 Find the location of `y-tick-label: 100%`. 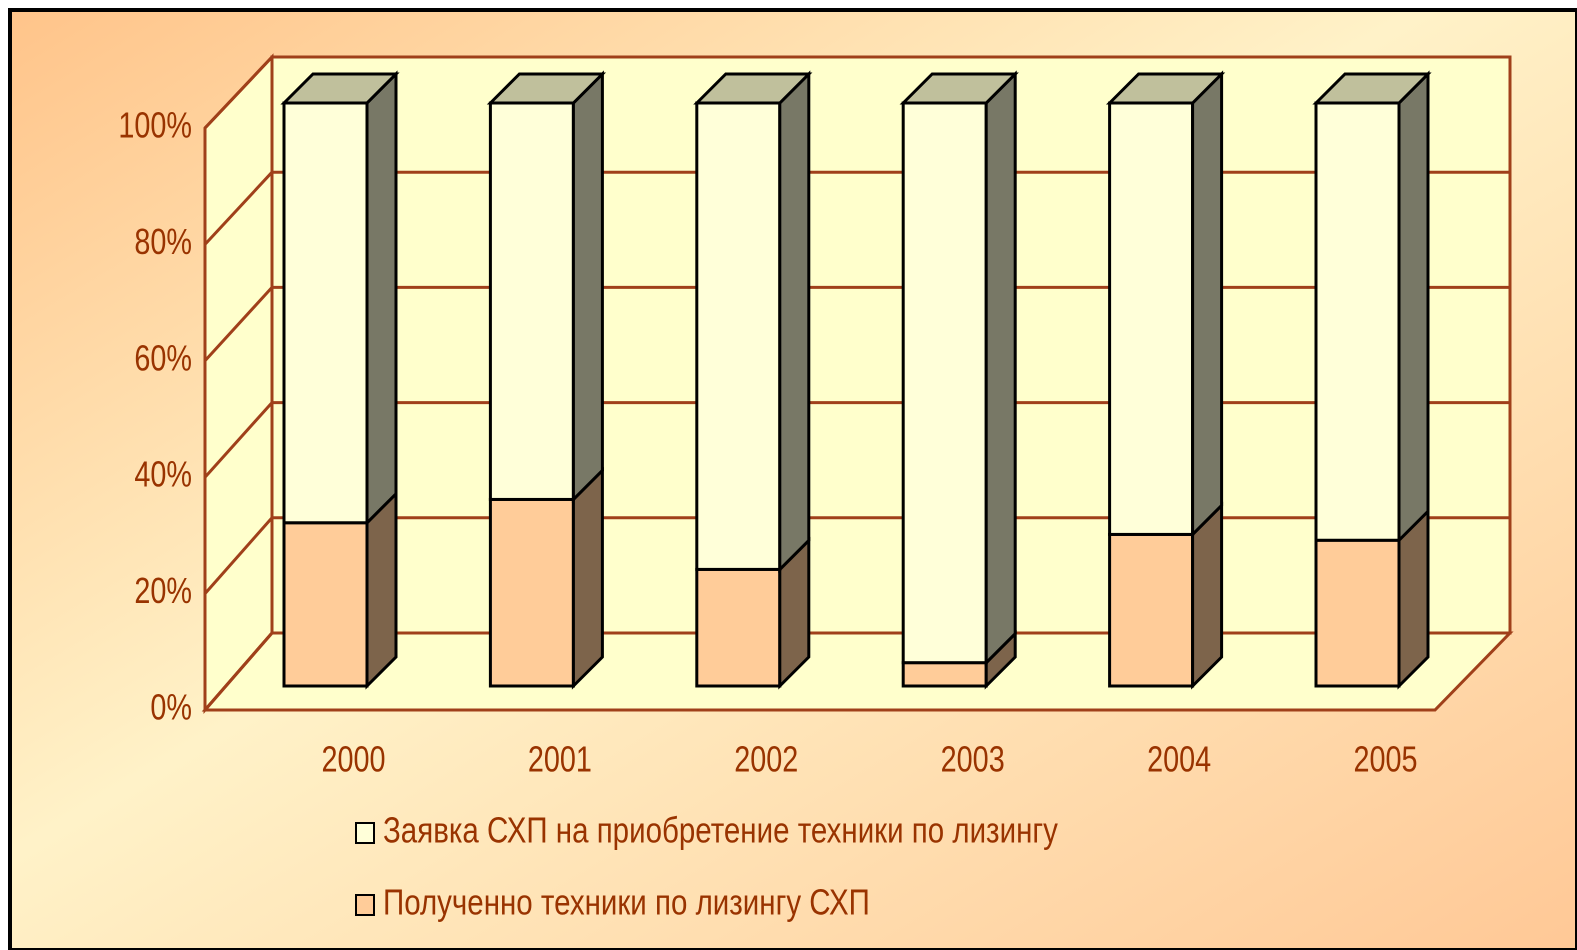

y-tick-label: 100% is located at coordinates (155, 124).